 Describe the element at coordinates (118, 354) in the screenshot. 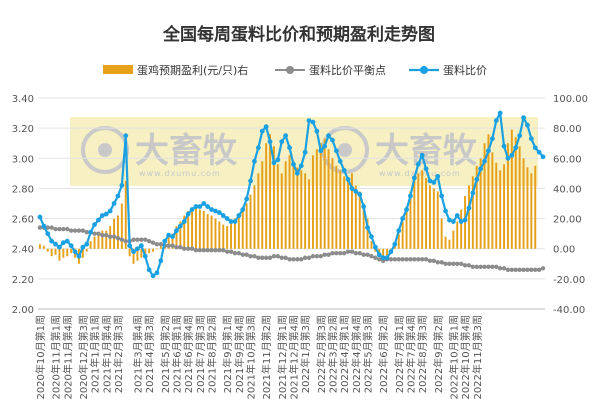

I see `x-tick-label: 2021年2月第3周` at that location.